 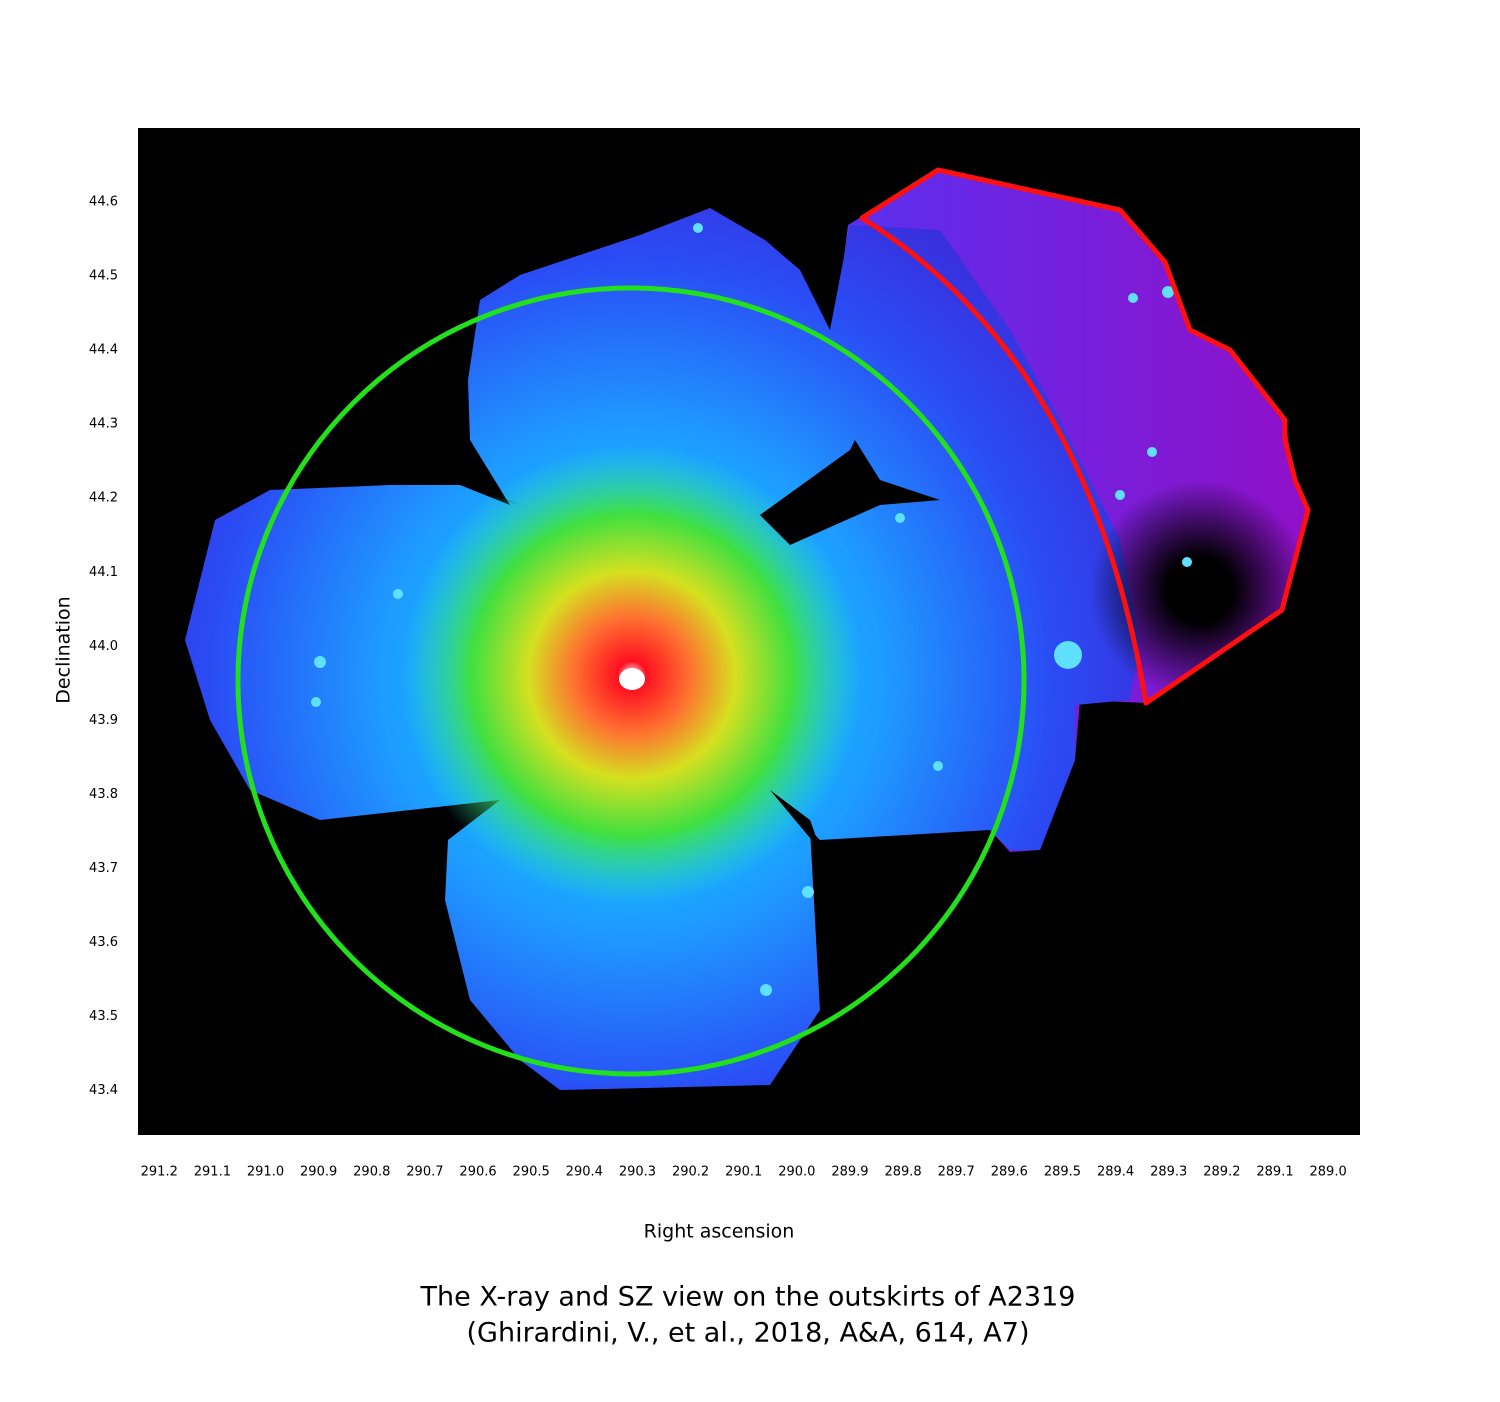 I want to click on y-tick-label: 43.7, so click(x=103, y=868).